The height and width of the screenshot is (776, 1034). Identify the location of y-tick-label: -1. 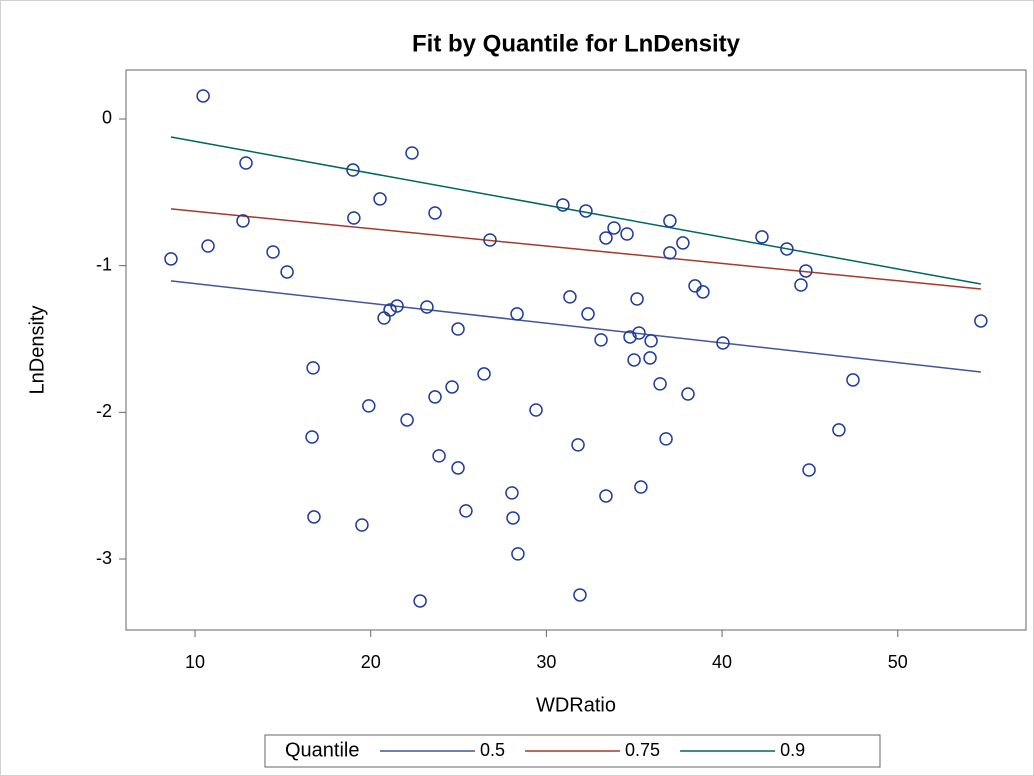
(104, 264).